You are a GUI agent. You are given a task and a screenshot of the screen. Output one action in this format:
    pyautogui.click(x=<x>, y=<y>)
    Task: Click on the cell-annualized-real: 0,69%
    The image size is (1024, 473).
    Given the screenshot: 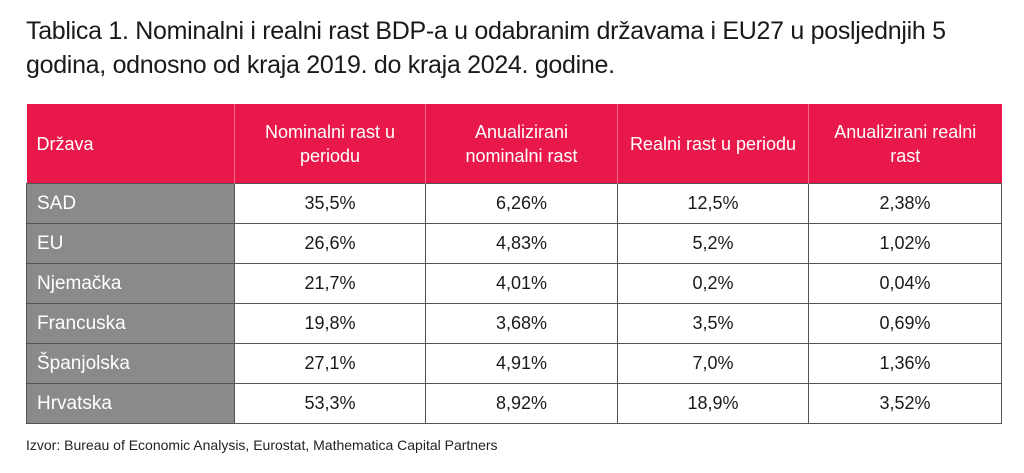 What is the action you would take?
    pyautogui.click(x=905, y=323)
    